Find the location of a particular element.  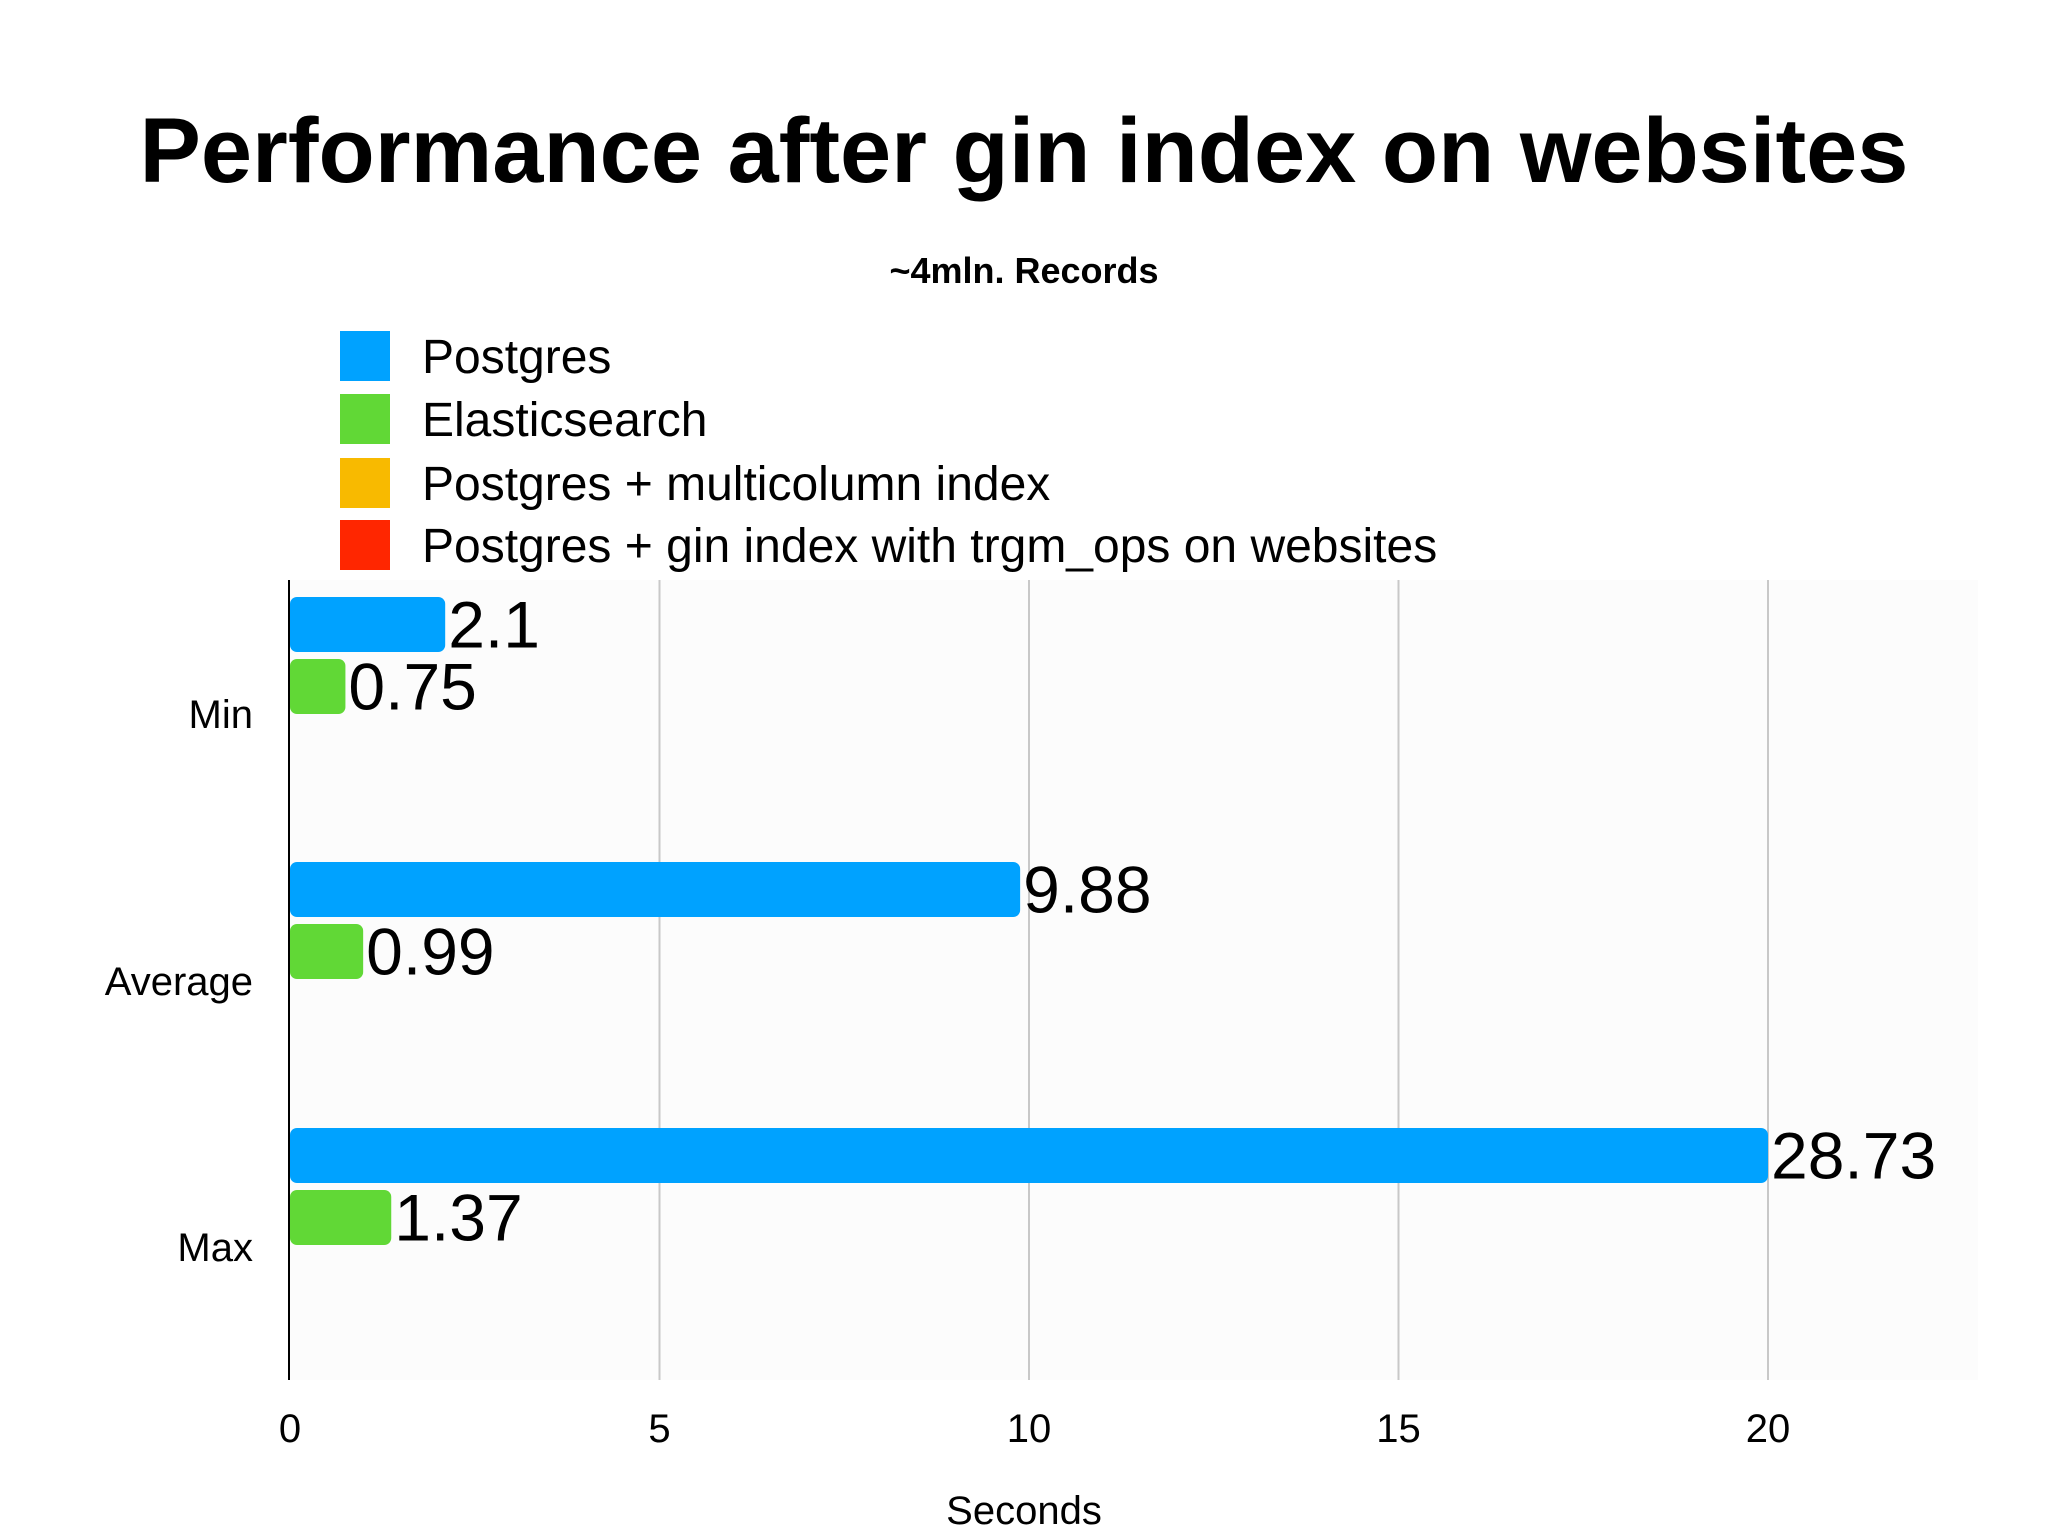

bar-postgres-max is located at coordinates (1029, 1155).